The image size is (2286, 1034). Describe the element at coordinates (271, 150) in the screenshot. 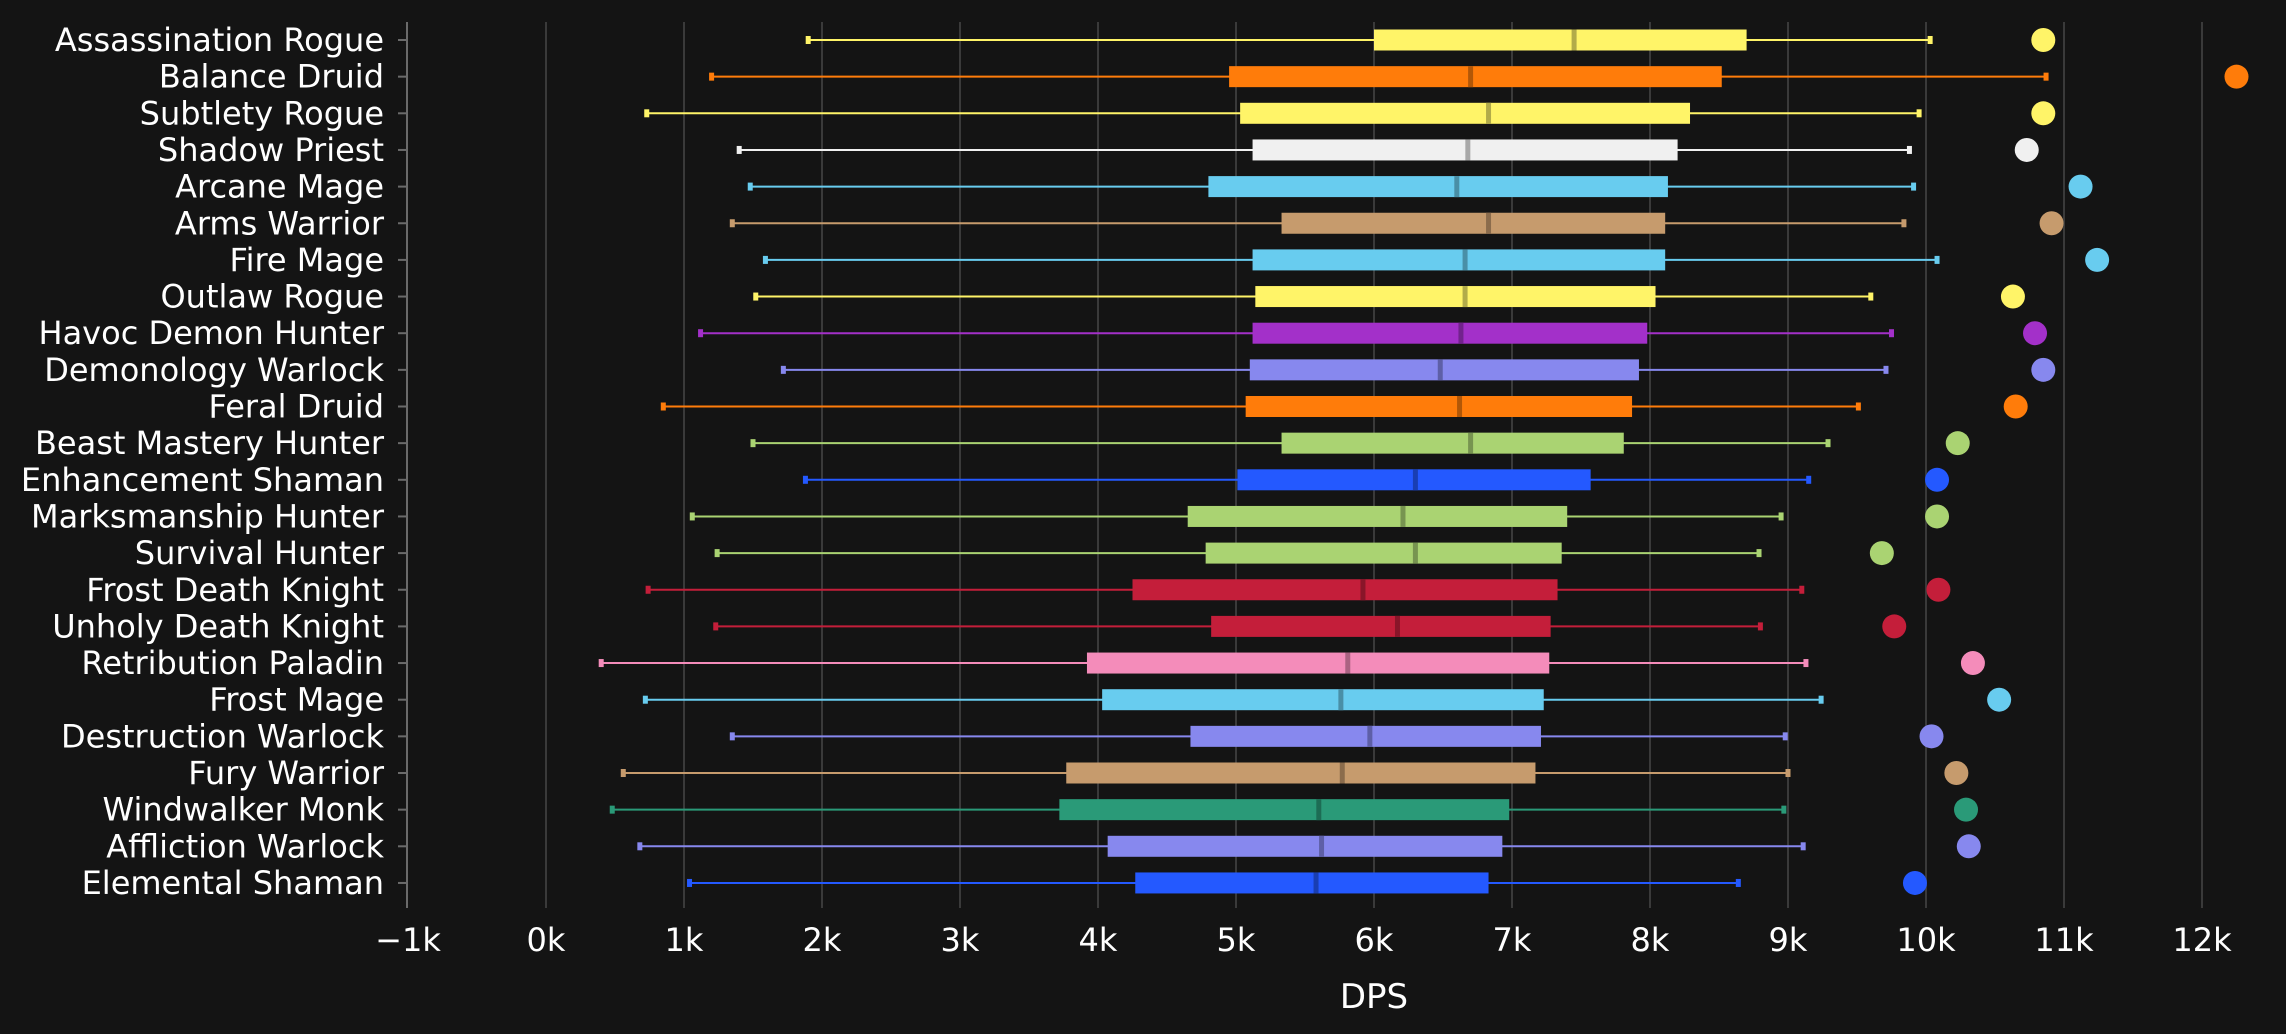

I see `category-label: Shadow Priest` at that location.